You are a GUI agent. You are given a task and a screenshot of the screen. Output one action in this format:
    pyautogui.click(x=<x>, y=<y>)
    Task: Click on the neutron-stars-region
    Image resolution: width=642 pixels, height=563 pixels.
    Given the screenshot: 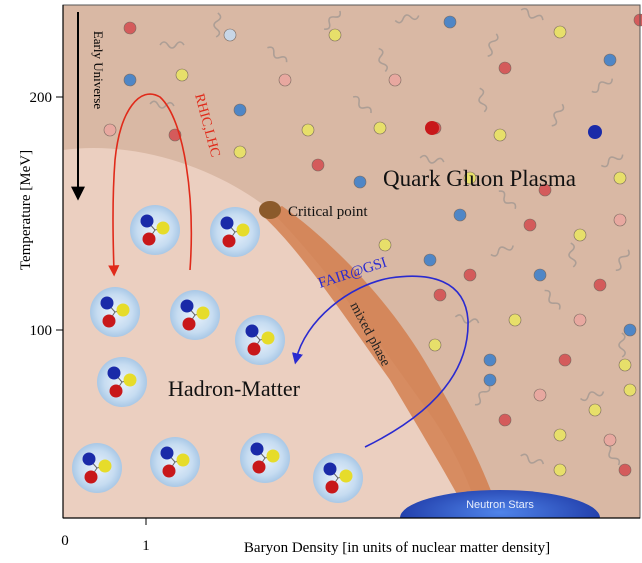 What is the action you would take?
    pyautogui.click(x=500, y=504)
    